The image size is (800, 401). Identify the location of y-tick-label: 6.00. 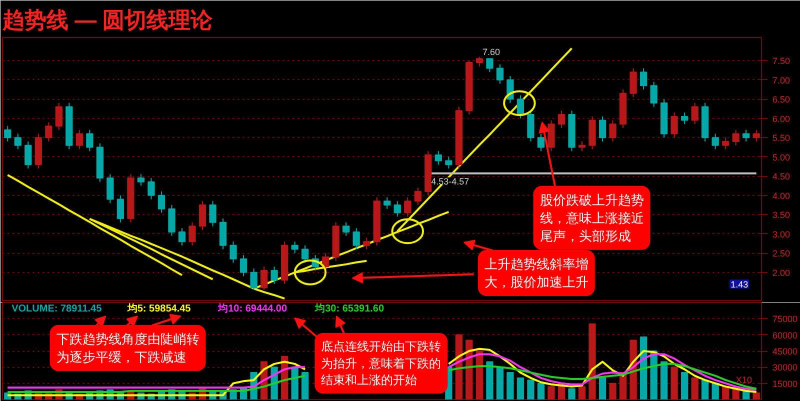
(781, 119).